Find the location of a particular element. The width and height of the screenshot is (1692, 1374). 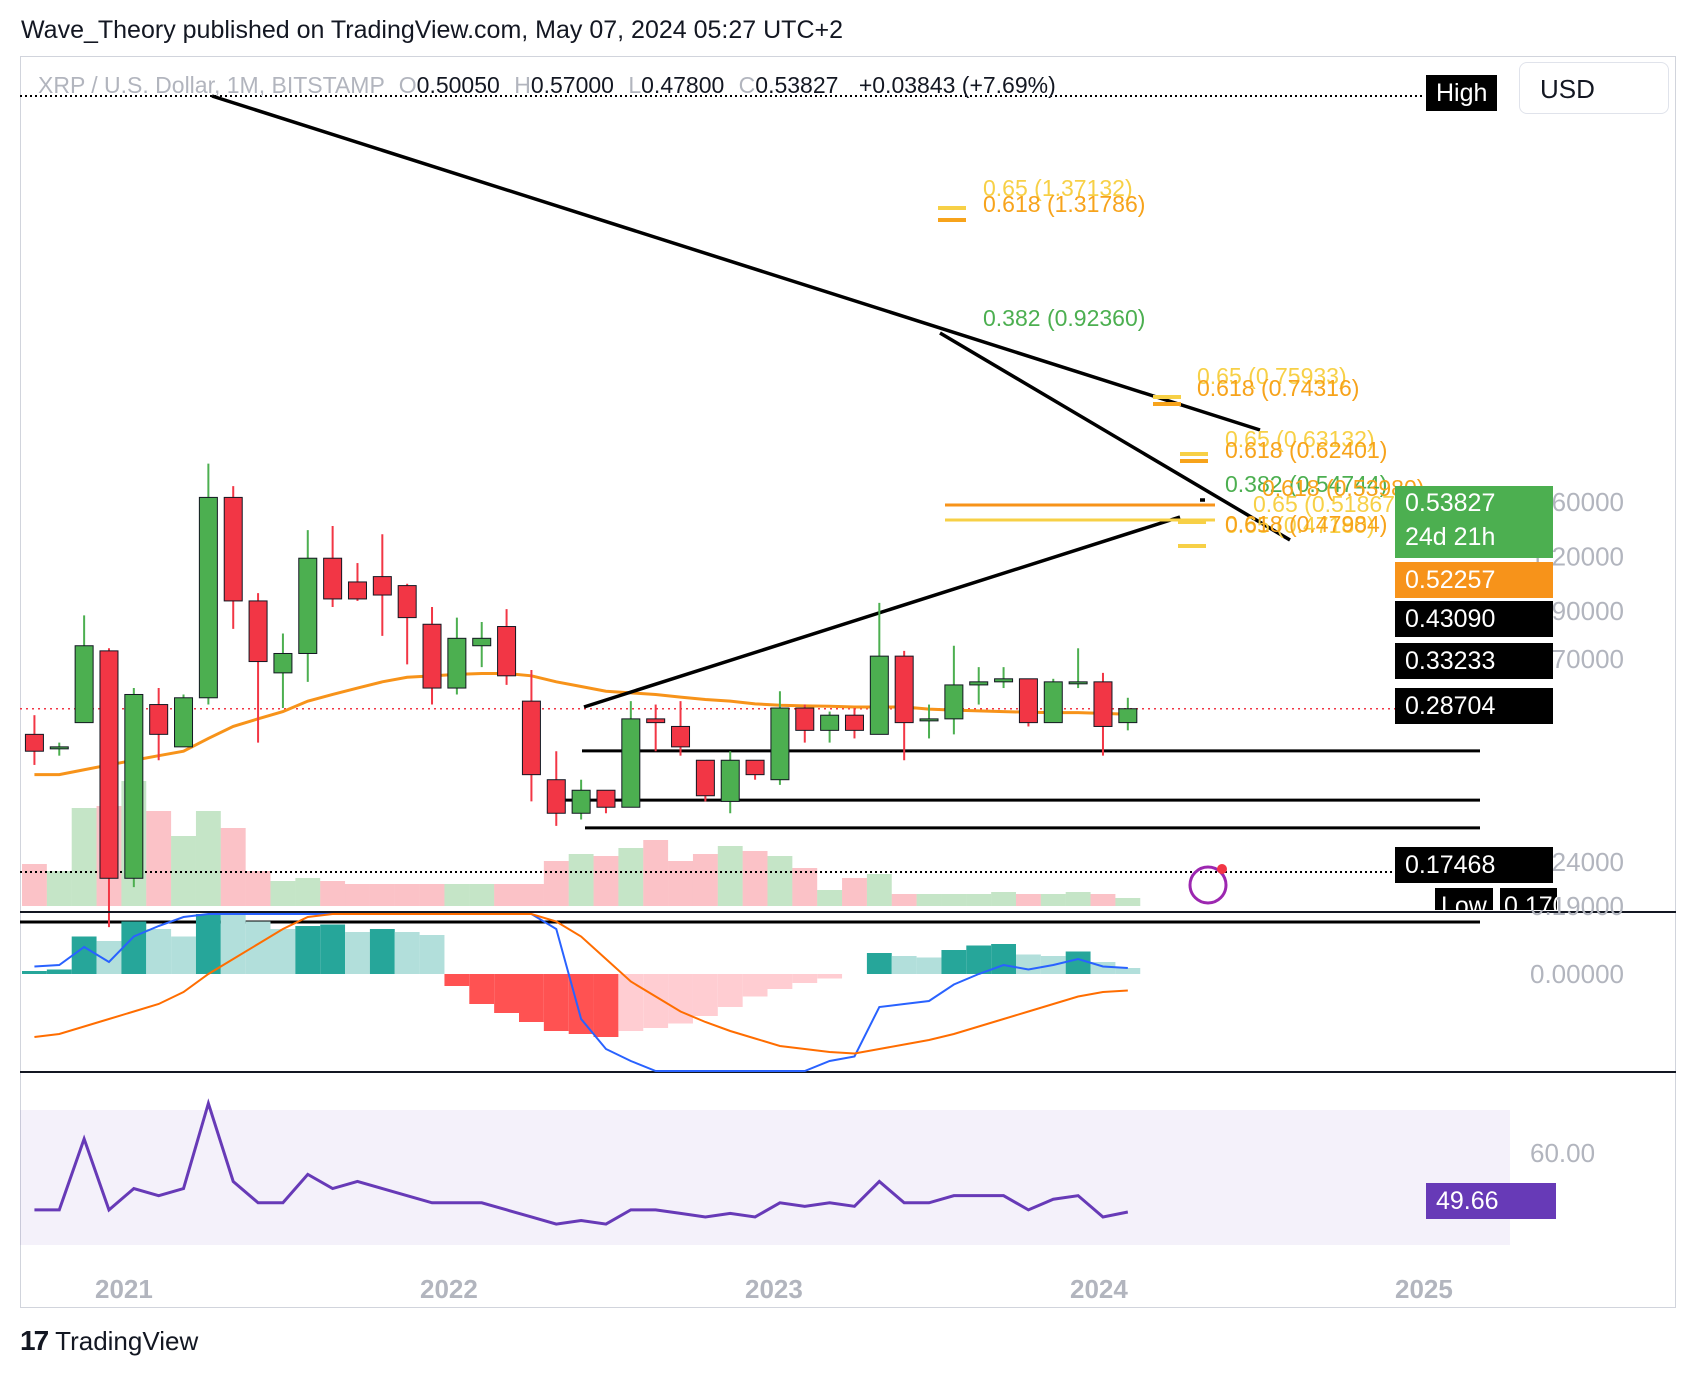

signal-line is located at coordinates (581, 984).